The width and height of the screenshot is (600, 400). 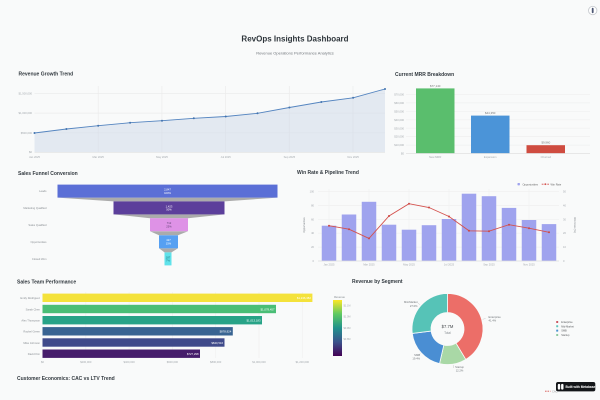 What do you see at coordinates (46, 283) in the screenshot?
I see `svg-text: Sales Team Performance` at bounding box center [46, 283].